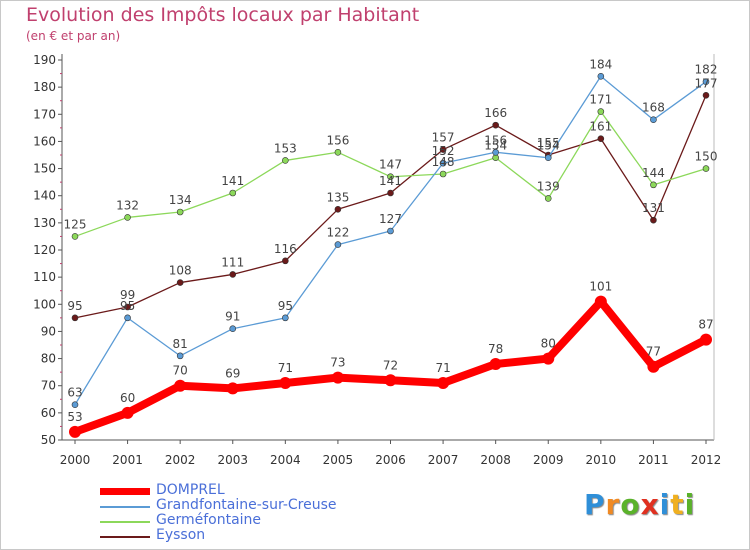  I want to click on data-label: 144, so click(653, 173).